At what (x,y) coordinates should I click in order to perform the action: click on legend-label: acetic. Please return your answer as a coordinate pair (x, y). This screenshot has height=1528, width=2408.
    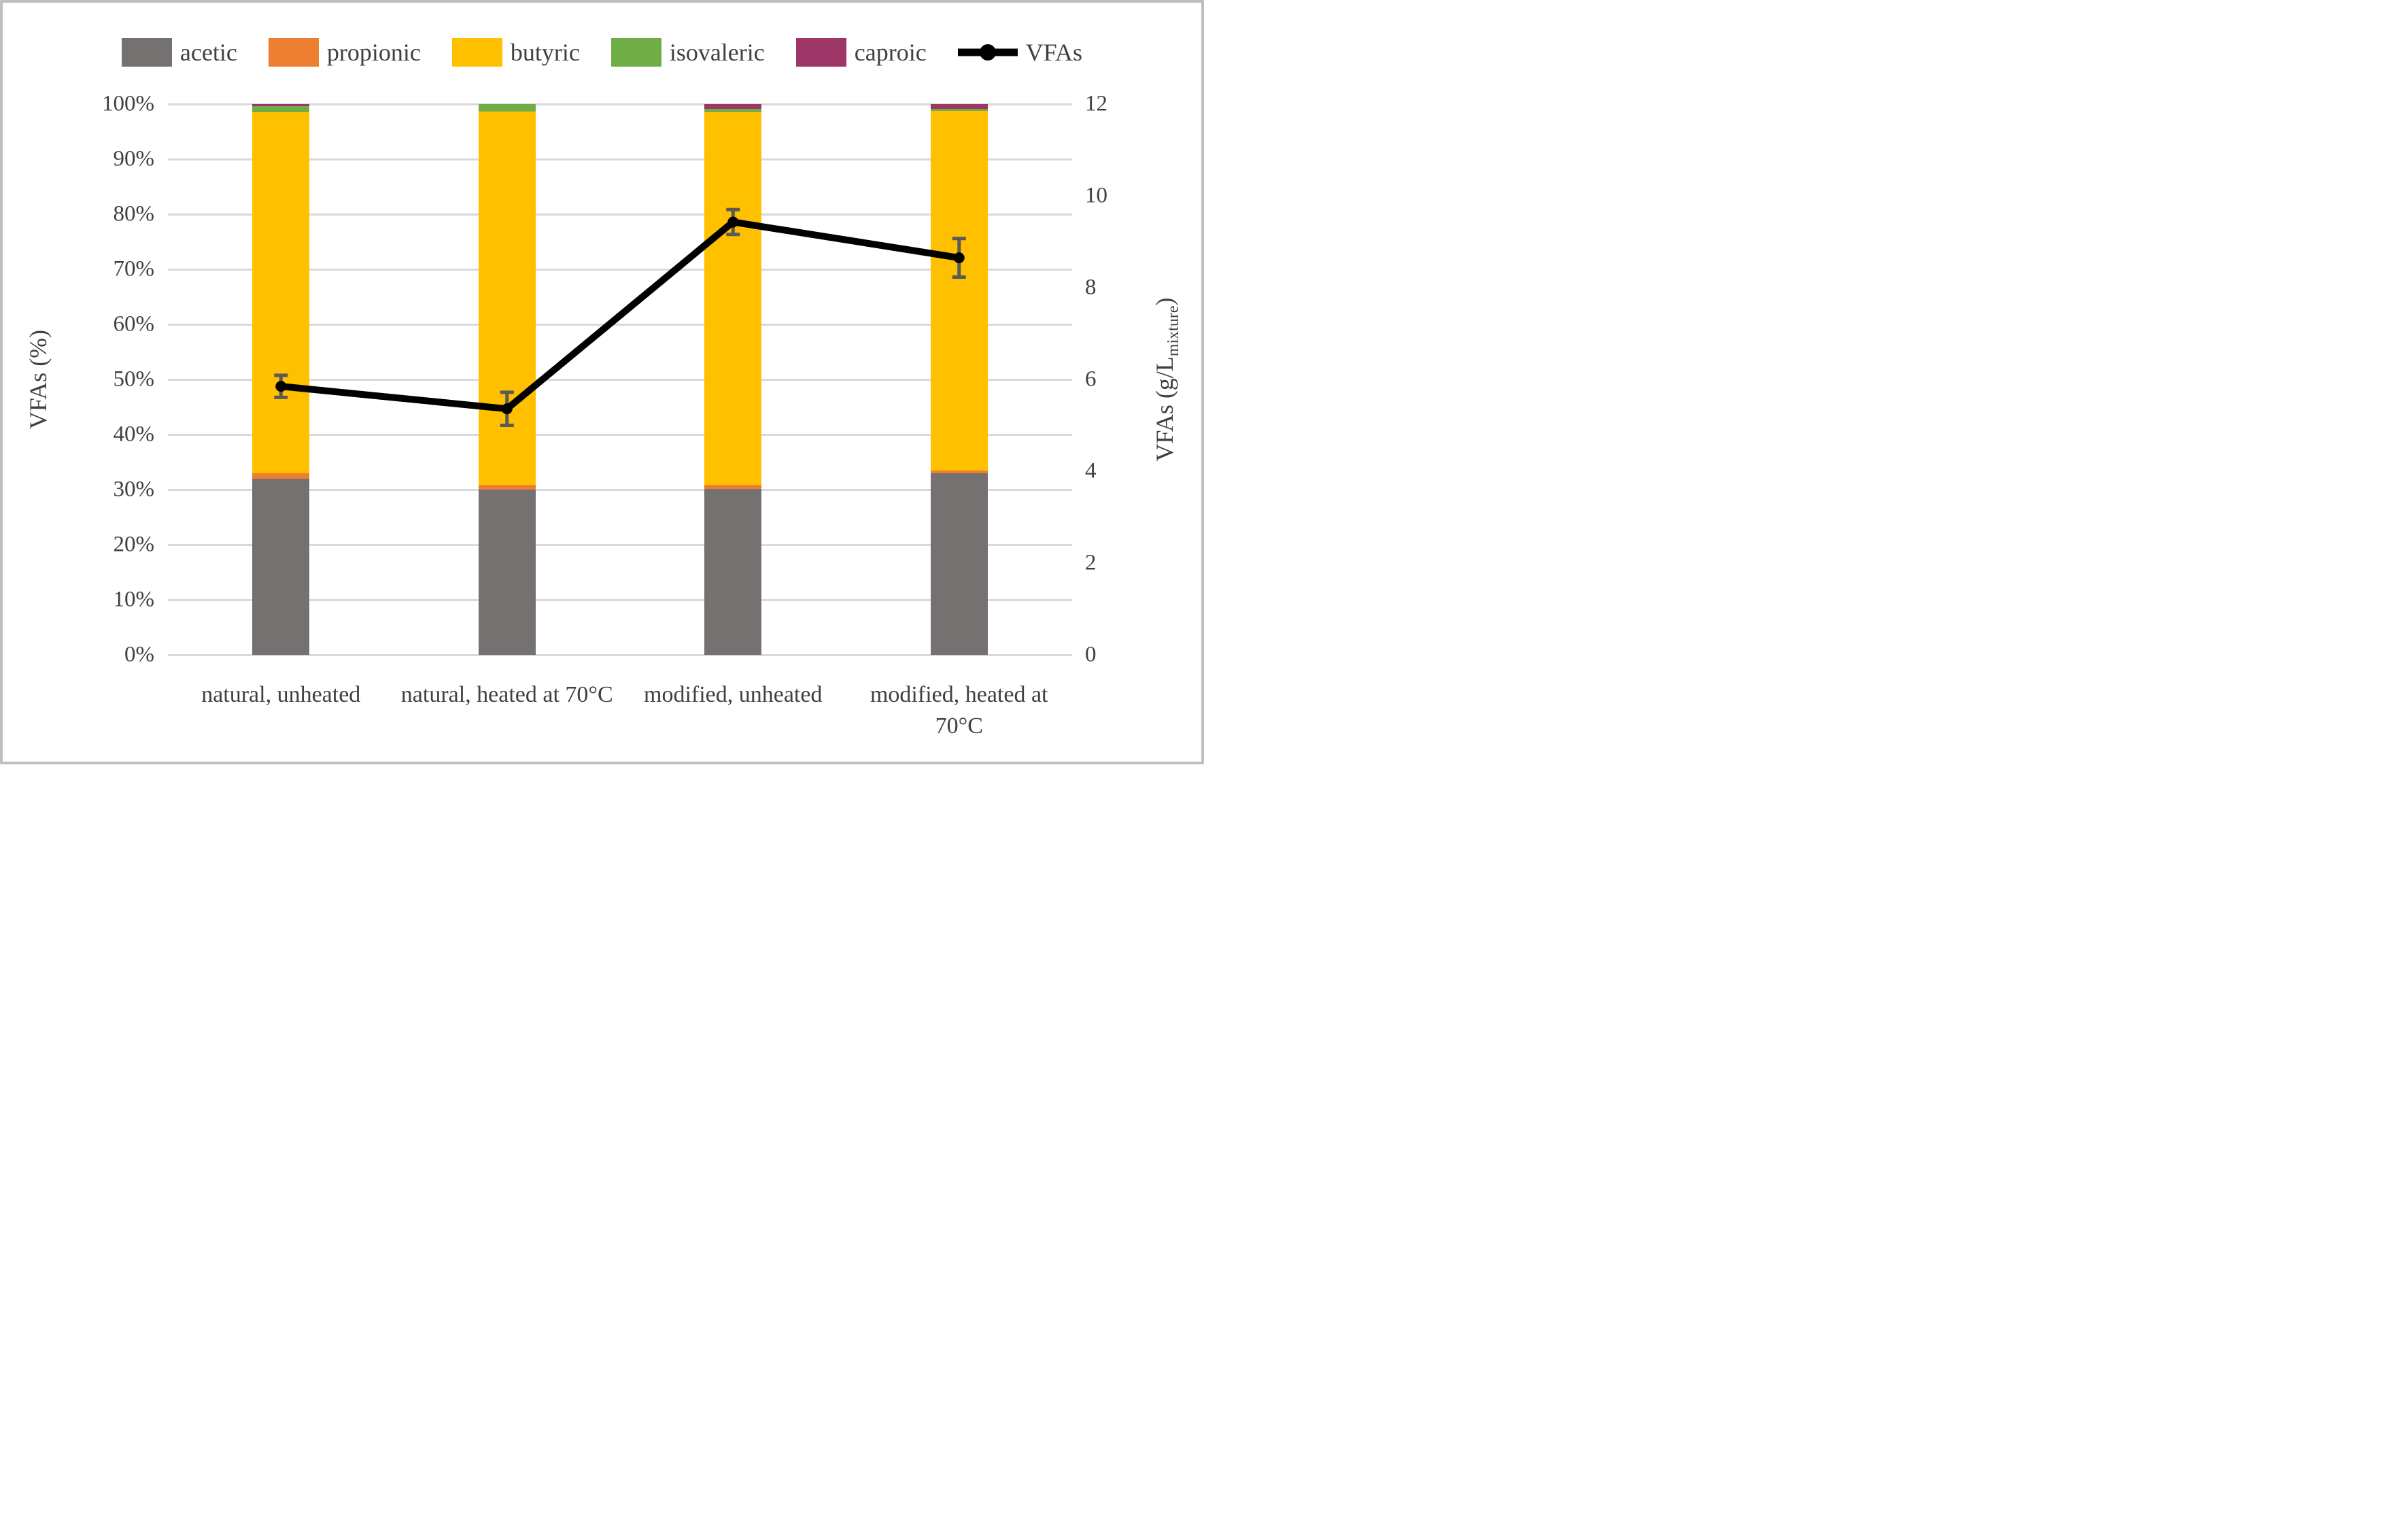
    Looking at the image, I should click on (208, 52).